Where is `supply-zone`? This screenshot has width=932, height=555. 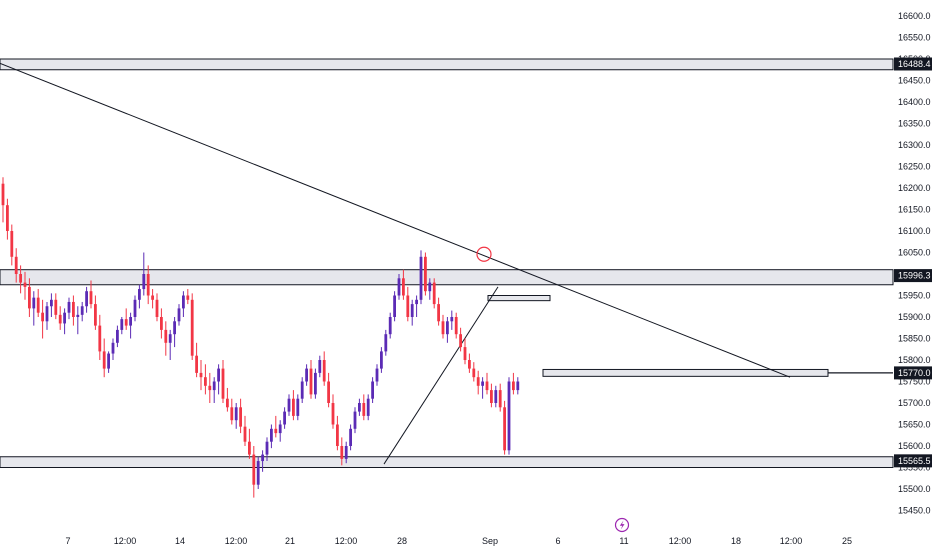 supply-zone is located at coordinates (519, 298).